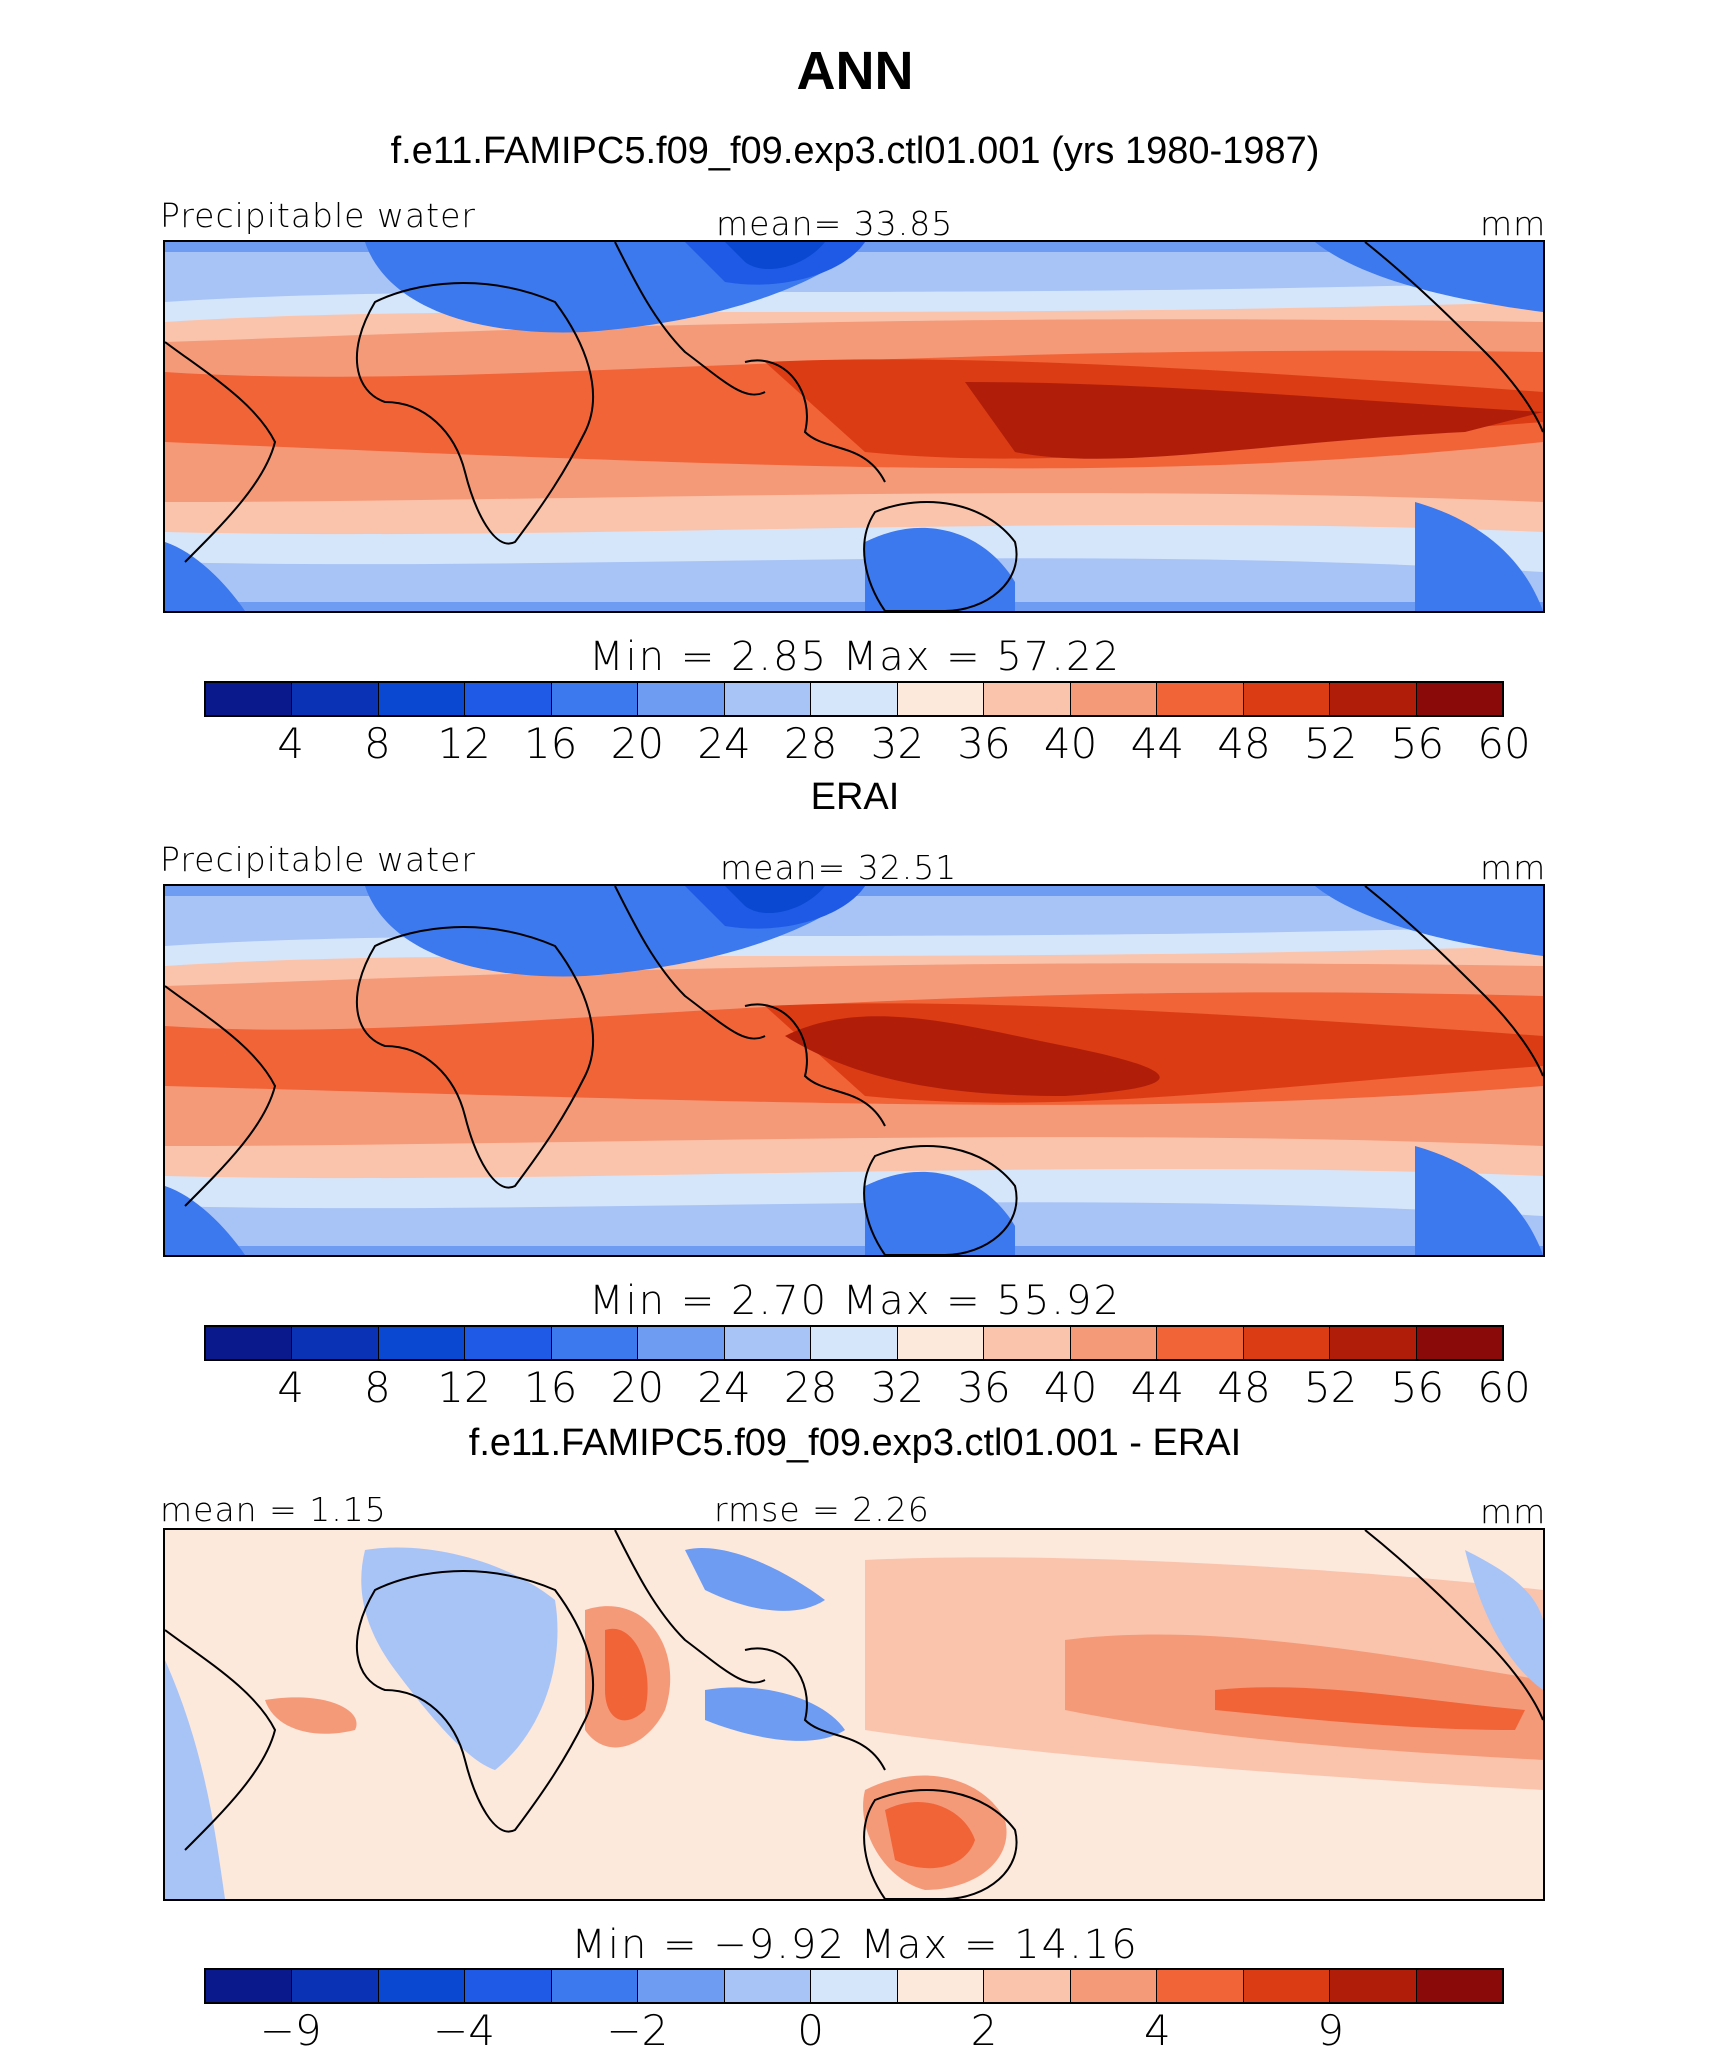 The image size is (1710, 2055). I want to click on panel-1-map, so click(854, 426).